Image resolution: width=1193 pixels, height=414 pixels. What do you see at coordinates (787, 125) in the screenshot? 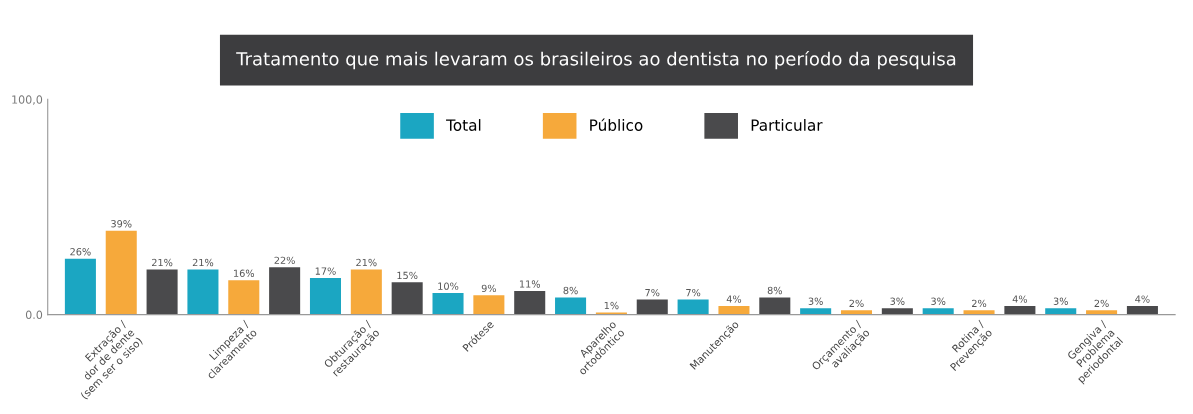
I see `legend-label: Particular` at bounding box center [787, 125].